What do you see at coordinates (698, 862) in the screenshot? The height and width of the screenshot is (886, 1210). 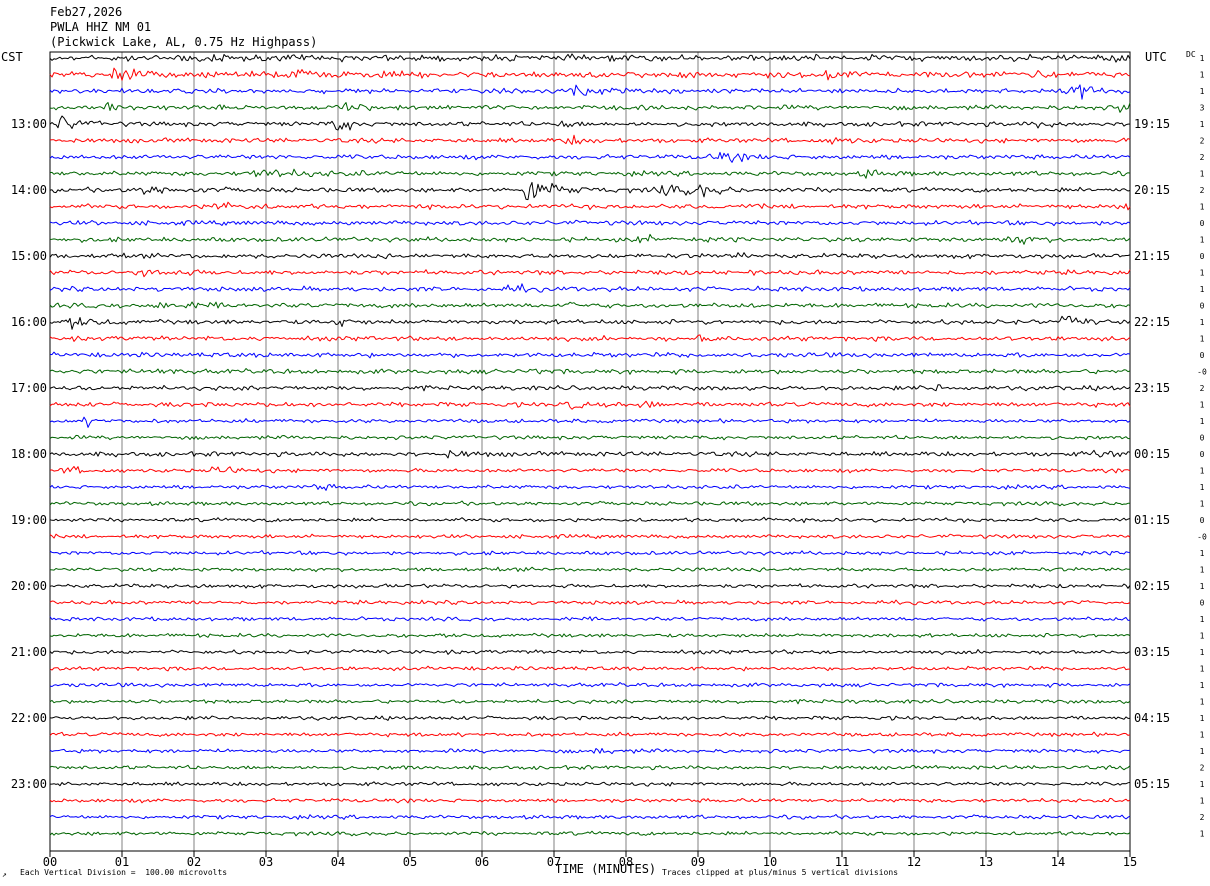 I see `x-tick-label: 09` at bounding box center [698, 862].